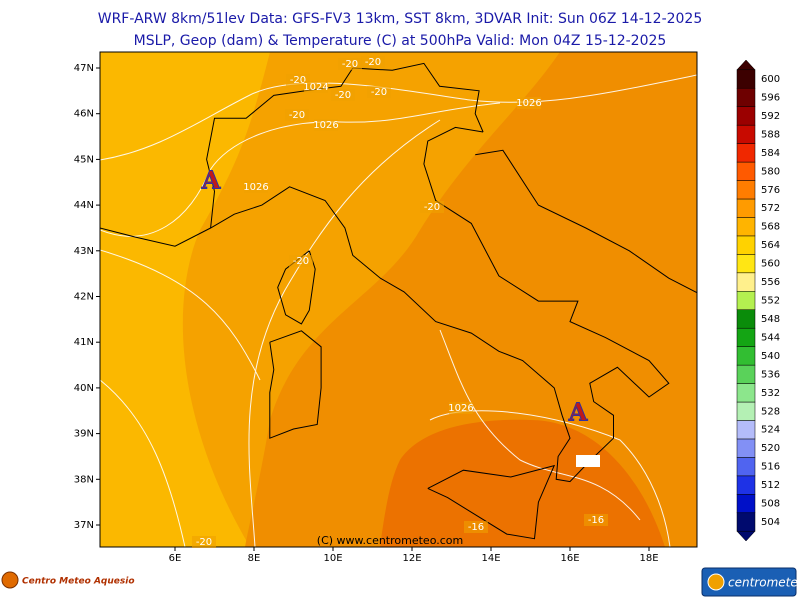 This screenshot has height=600, width=800. I want to click on lat-label: 40N, so click(84, 388).